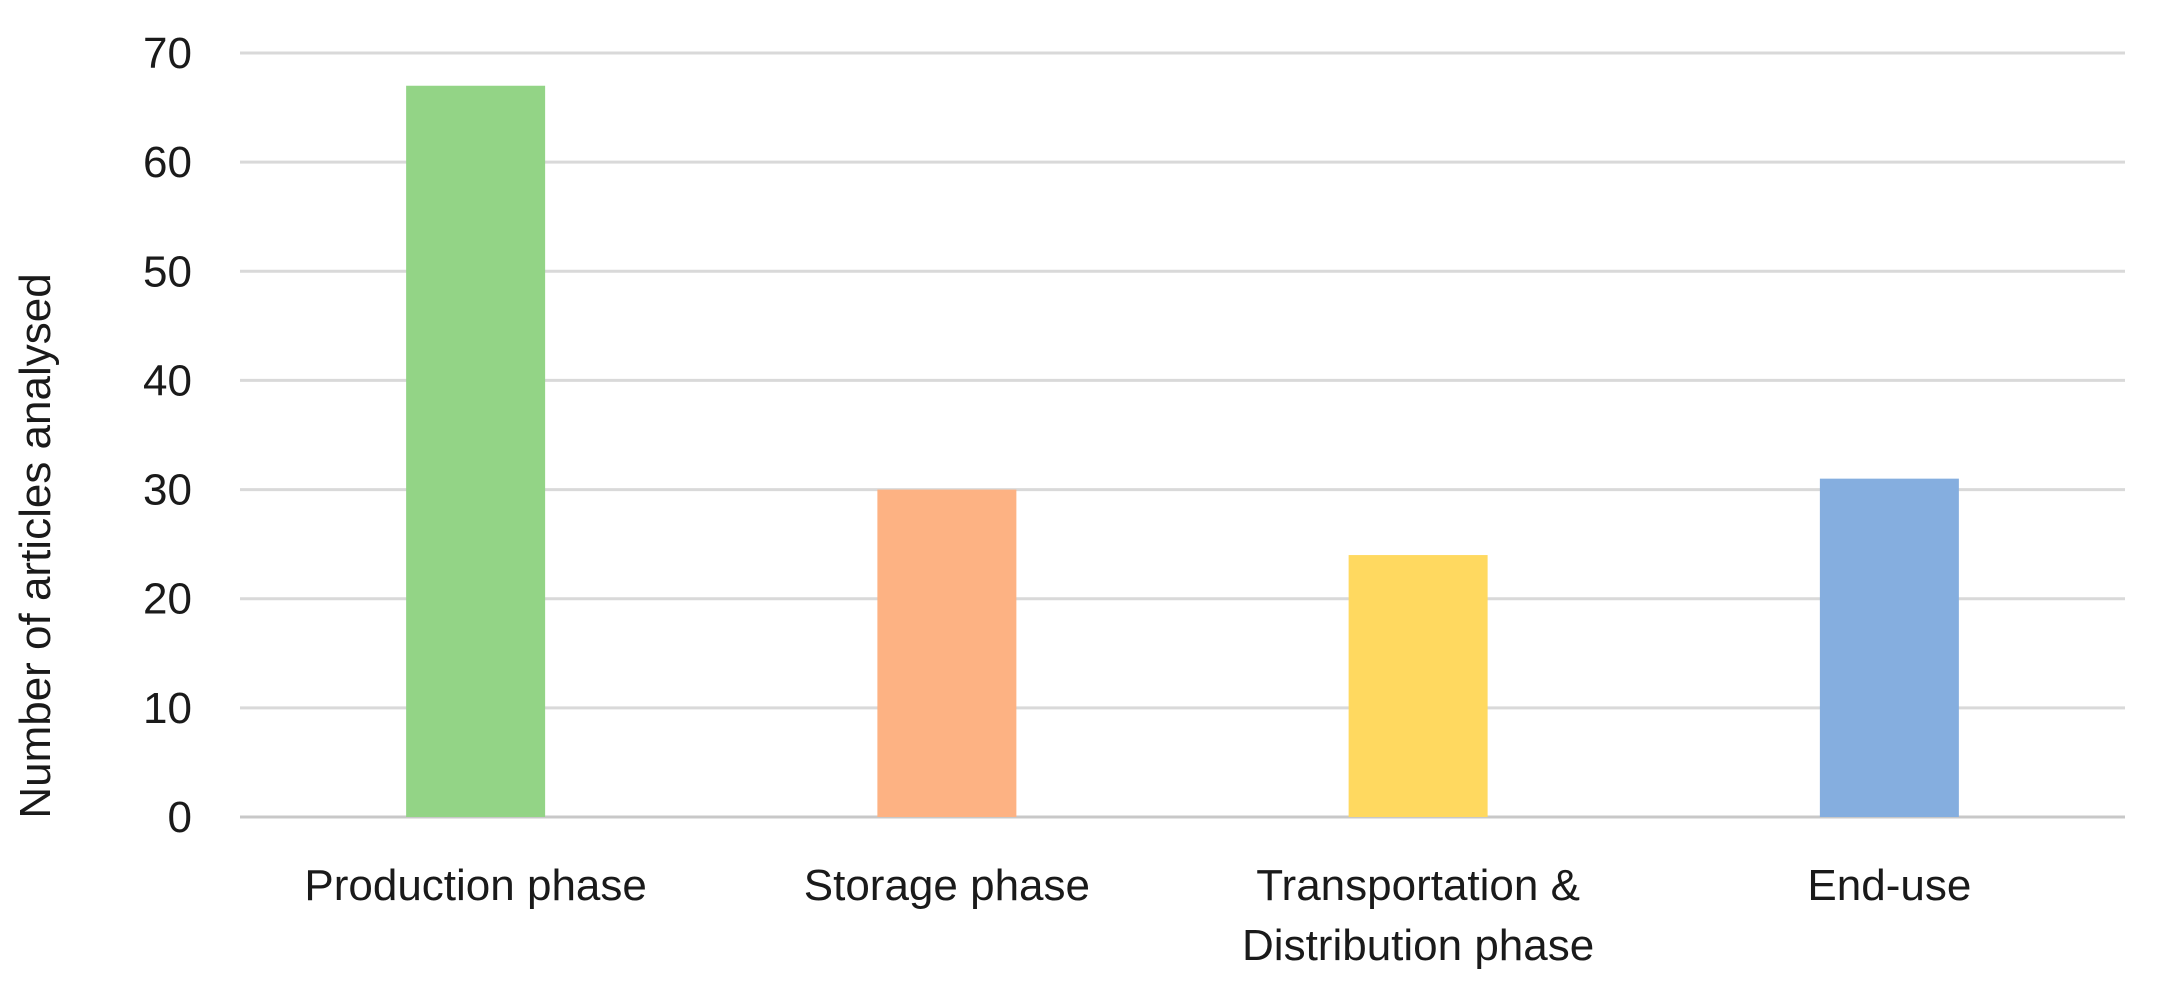 This screenshot has width=2159, height=988. I want to click on y-tick-label: 50, so click(167, 271).